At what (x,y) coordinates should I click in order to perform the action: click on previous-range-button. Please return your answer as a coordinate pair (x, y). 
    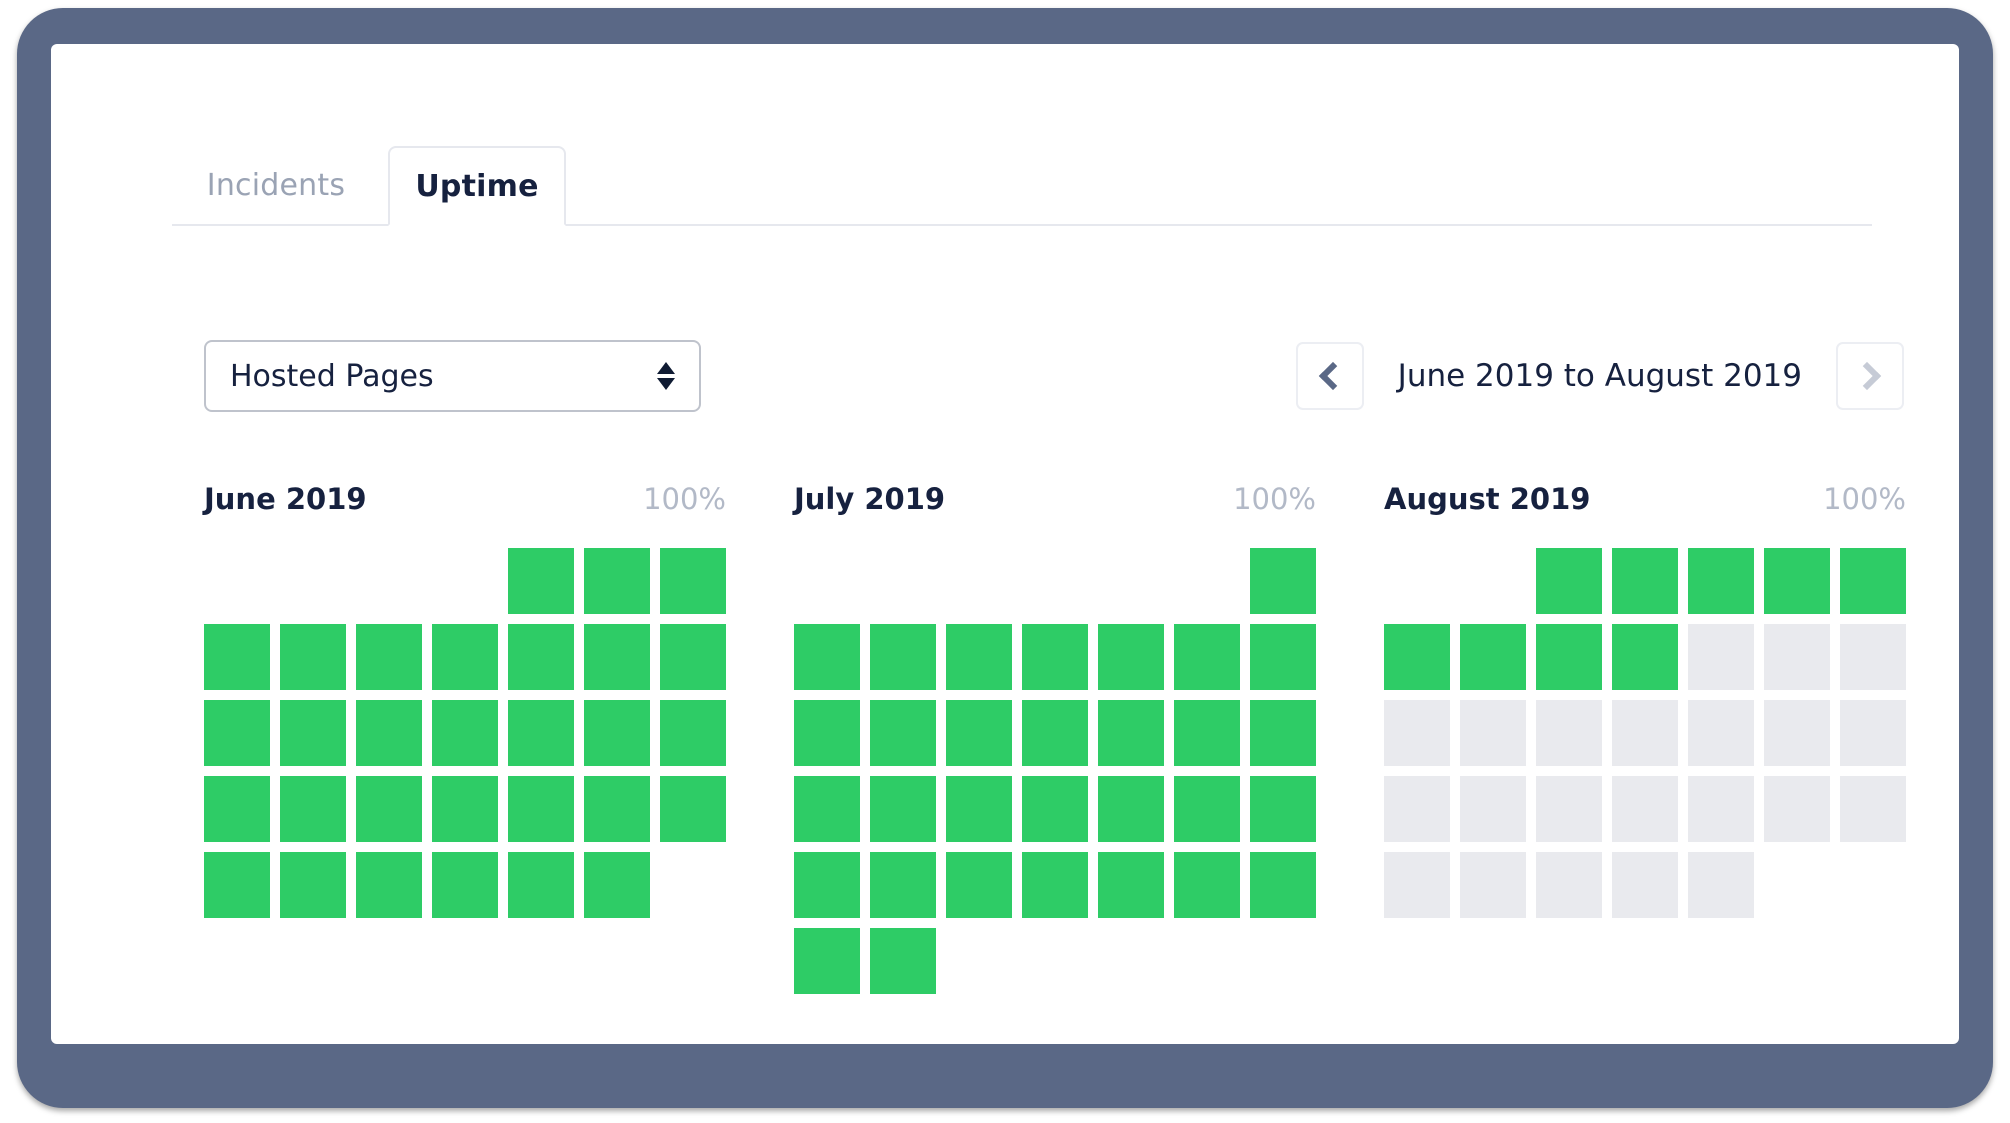
    Looking at the image, I should click on (1329, 376).